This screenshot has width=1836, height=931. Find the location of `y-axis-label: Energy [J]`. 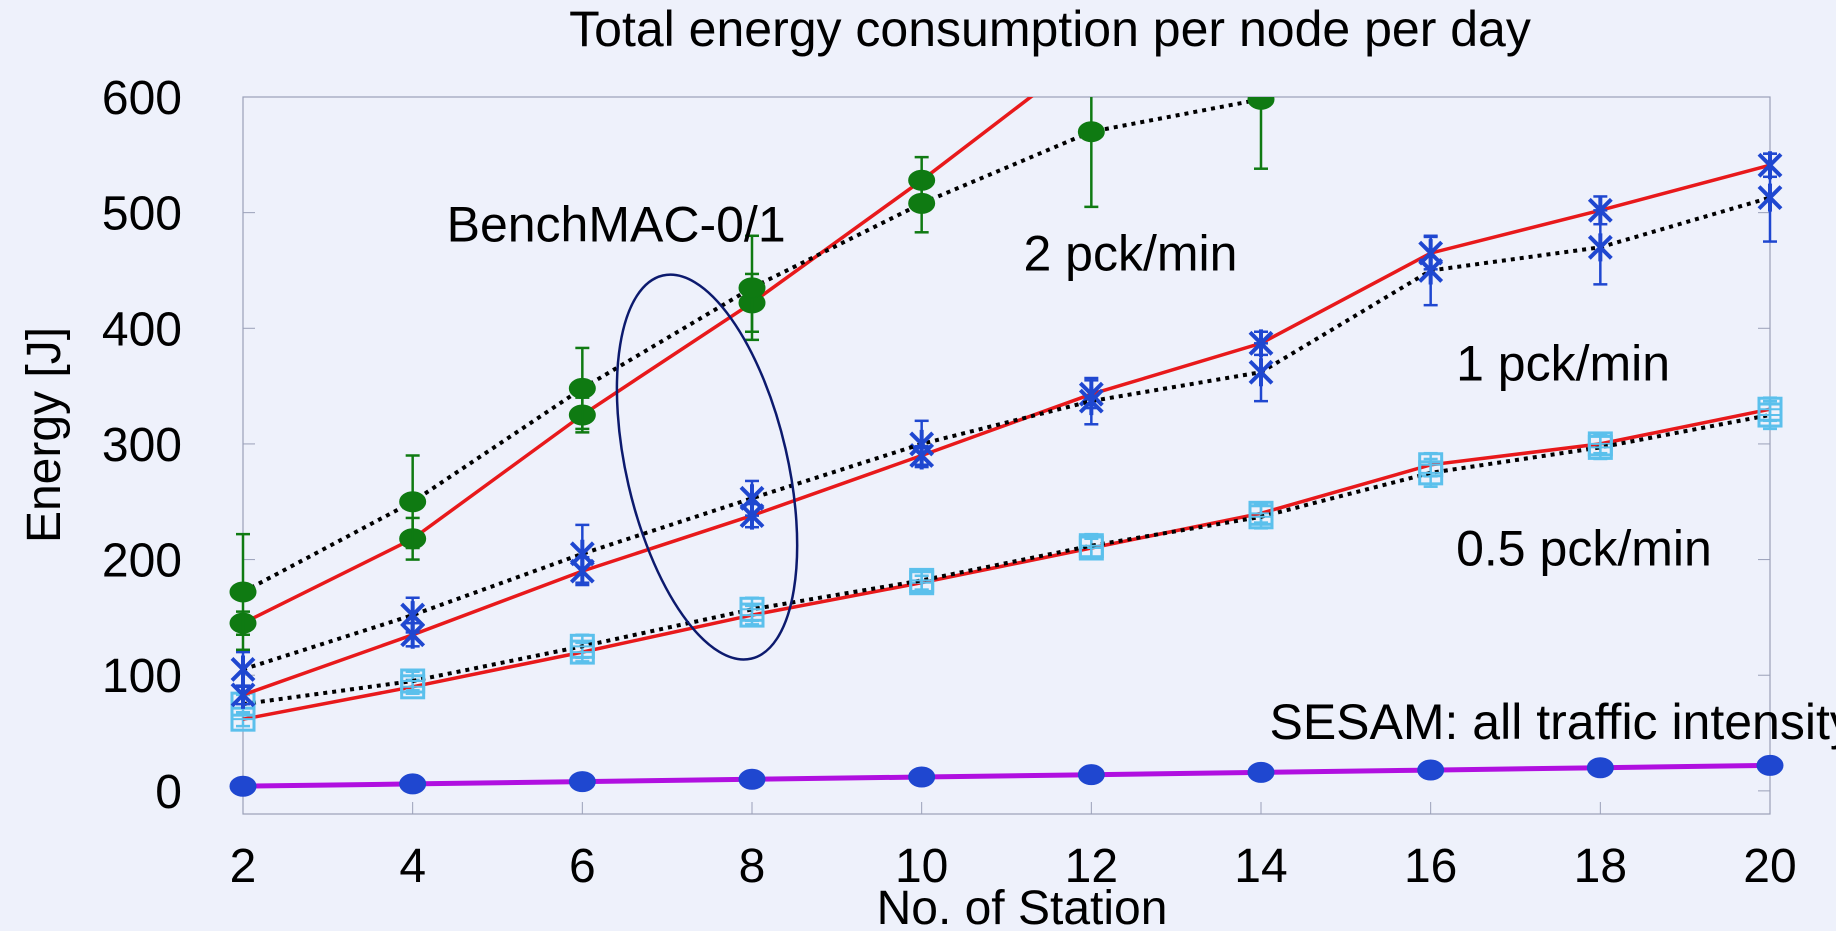

y-axis-label: Energy [J] is located at coordinates (44, 435).